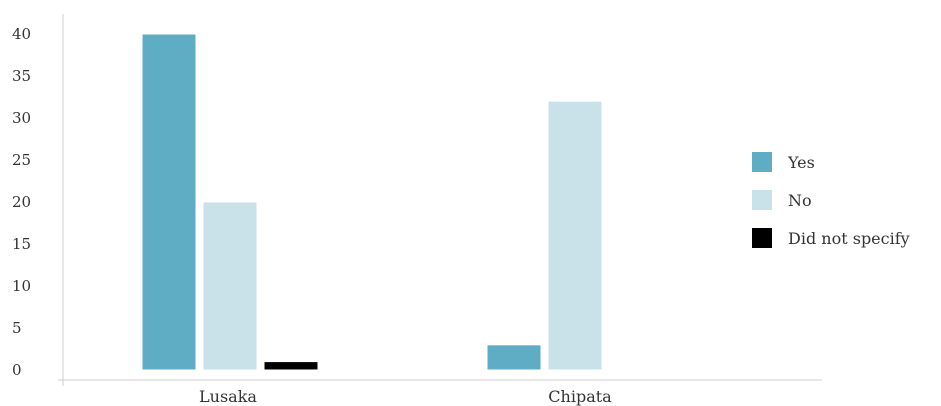 This screenshot has width=941, height=406. I want to click on y-tick-label: 25, so click(21, 160).